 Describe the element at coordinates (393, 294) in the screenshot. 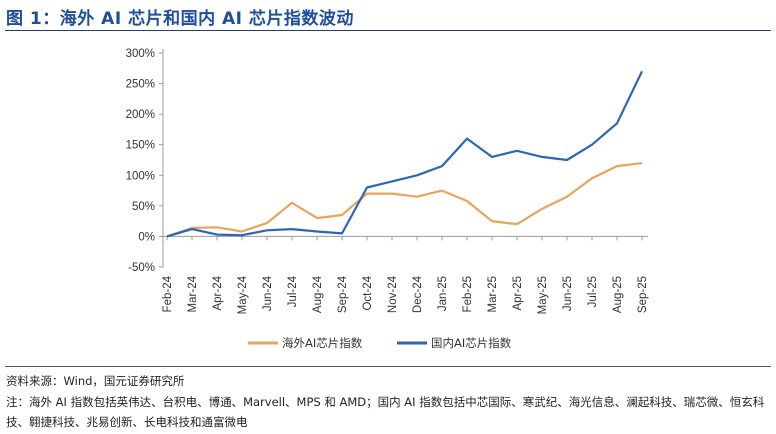

I see `x-tick-label: Nov-24` at that location.